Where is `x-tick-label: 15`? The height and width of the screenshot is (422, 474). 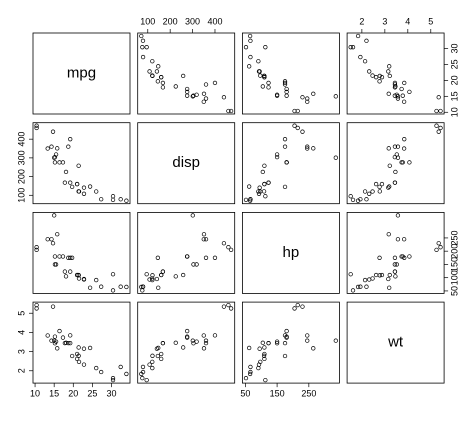
x-tick-label: 15 is located at coordinates (54, 393).